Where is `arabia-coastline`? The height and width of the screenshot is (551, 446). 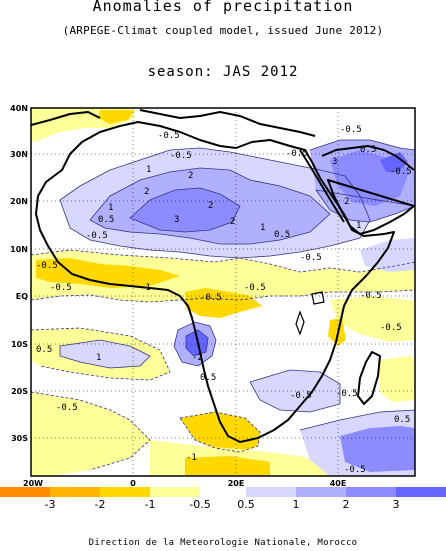 arabia-coastline is located at coordinates (368, 190).